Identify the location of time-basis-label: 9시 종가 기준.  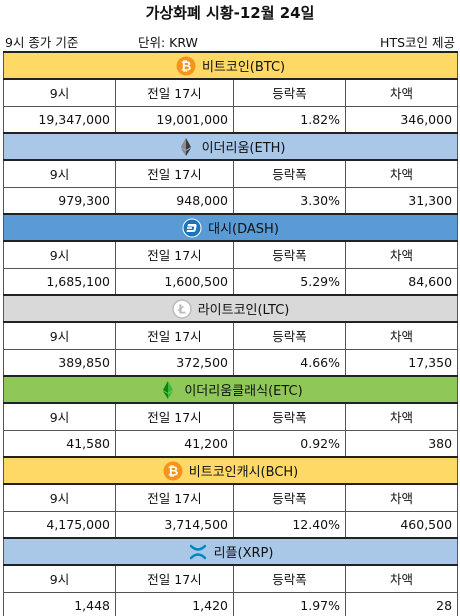
(42, 42).